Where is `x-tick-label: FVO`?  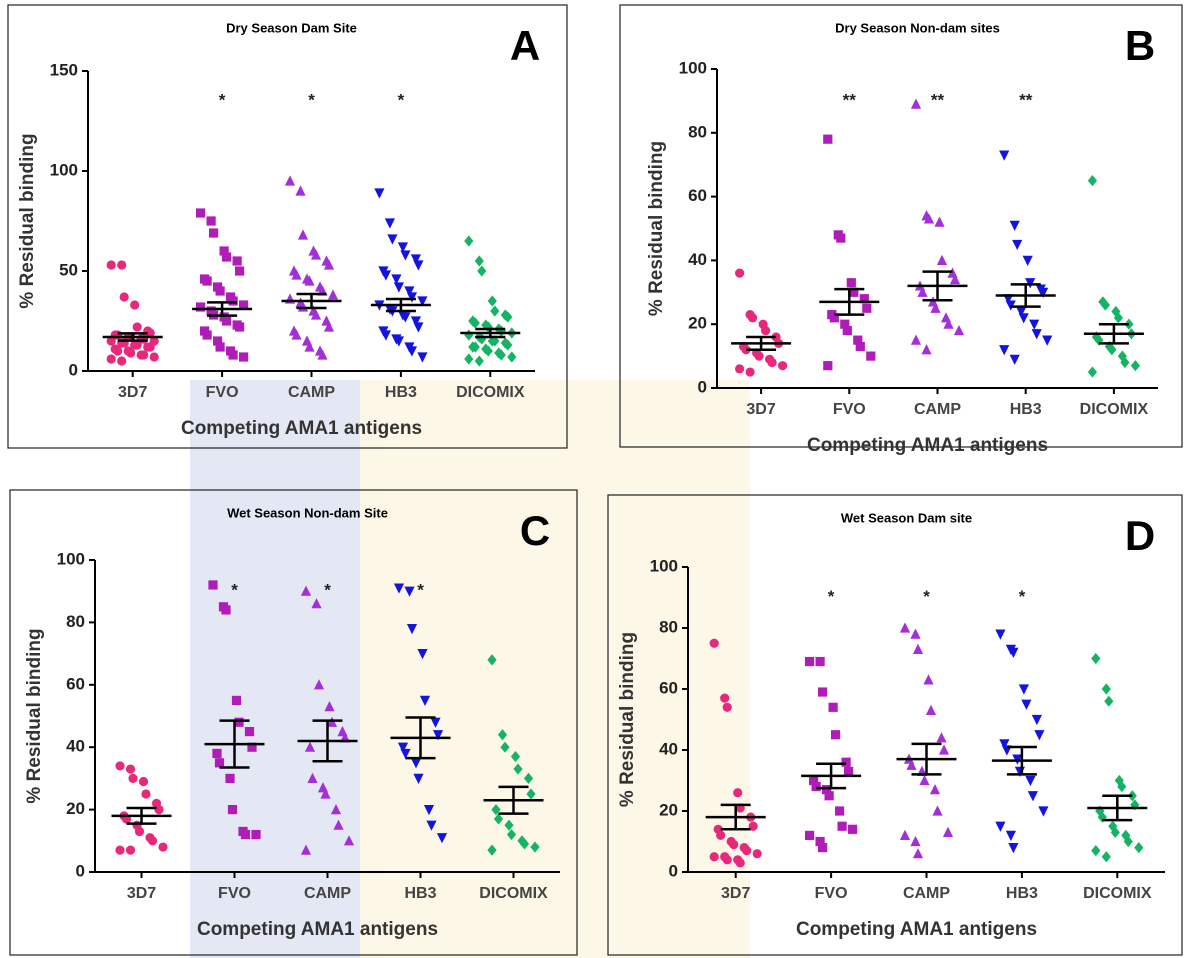 x-tick-label: FVO is located at coordinates (831, 893).